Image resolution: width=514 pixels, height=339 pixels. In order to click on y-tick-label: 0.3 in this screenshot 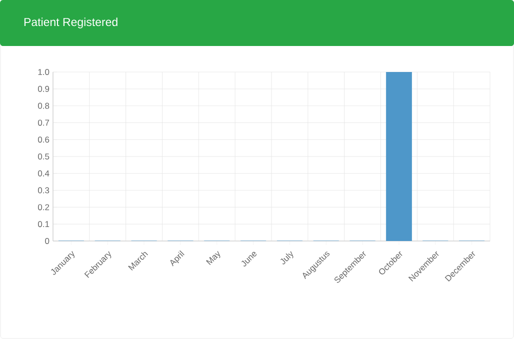, I will do `click(44, 190)`.